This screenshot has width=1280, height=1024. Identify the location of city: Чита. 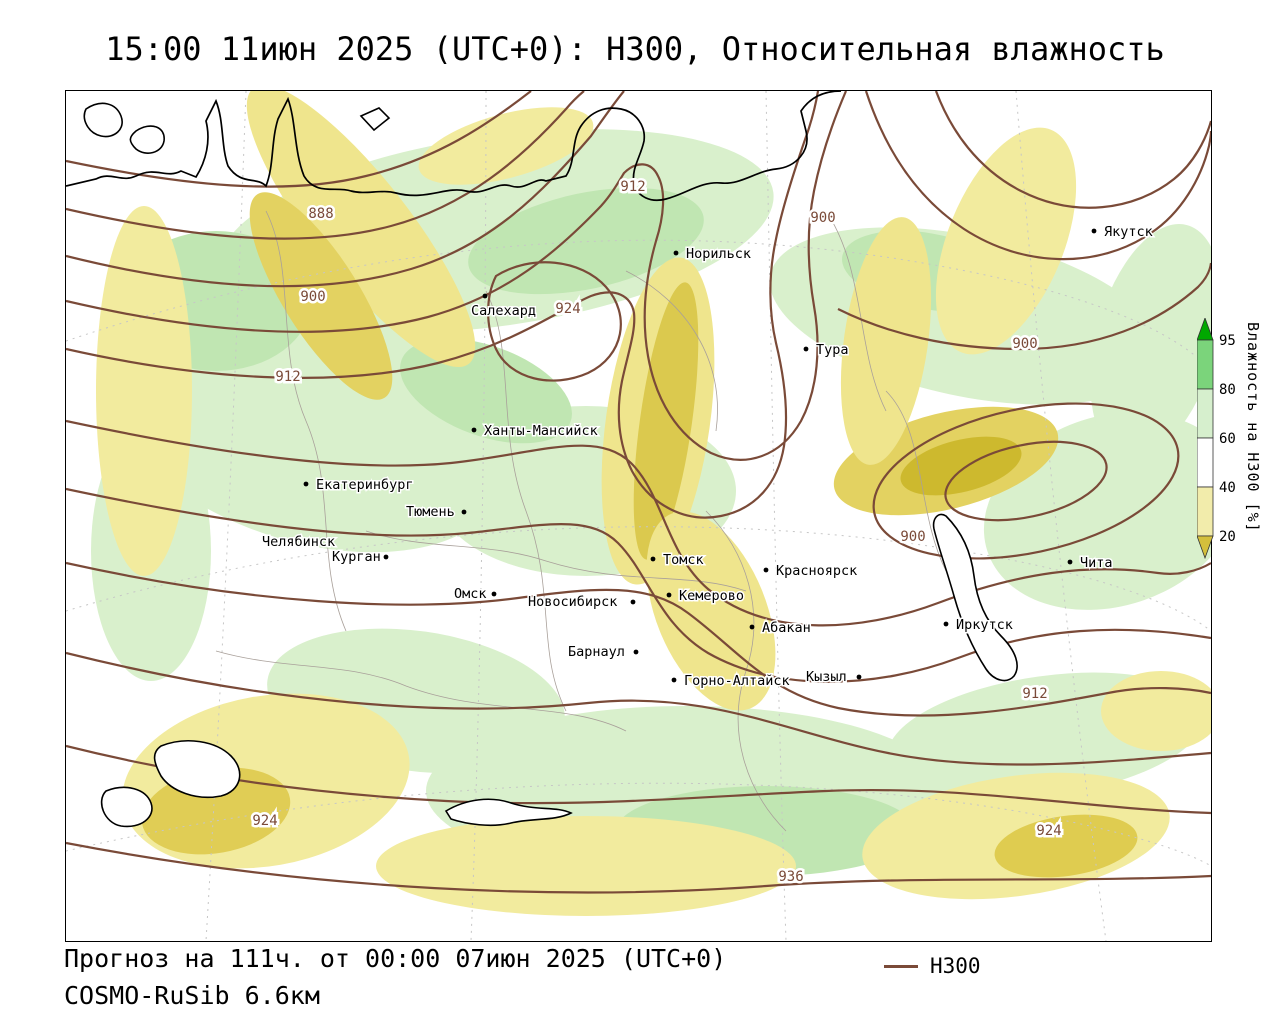
(1090, 563).